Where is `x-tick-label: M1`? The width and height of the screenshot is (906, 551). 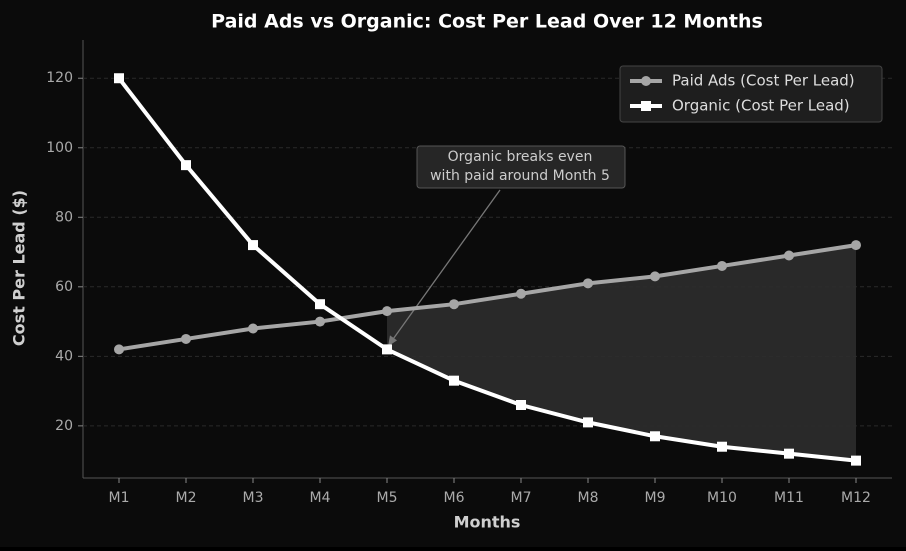 x-tick-label: M1 is located at coordinates (119, 498).